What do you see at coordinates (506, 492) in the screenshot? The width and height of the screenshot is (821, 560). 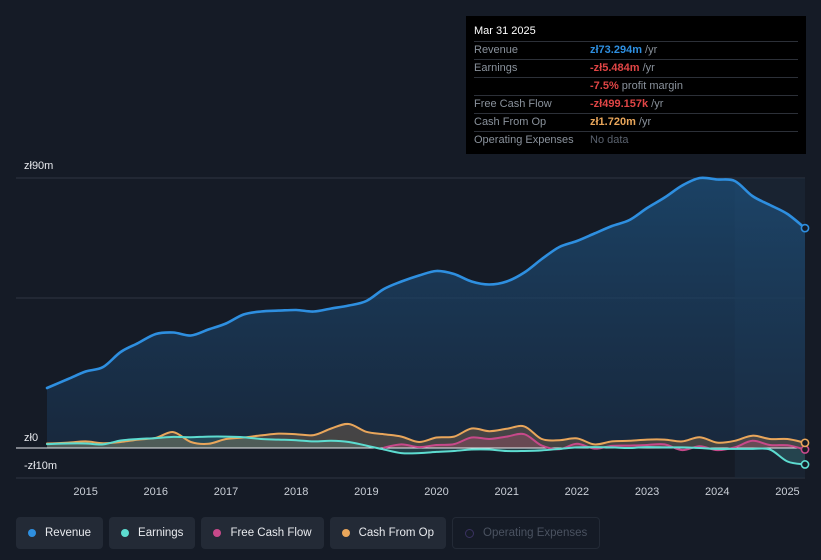 I see `x-tick-label-2021: 2021` at bounding box center [506, 492].